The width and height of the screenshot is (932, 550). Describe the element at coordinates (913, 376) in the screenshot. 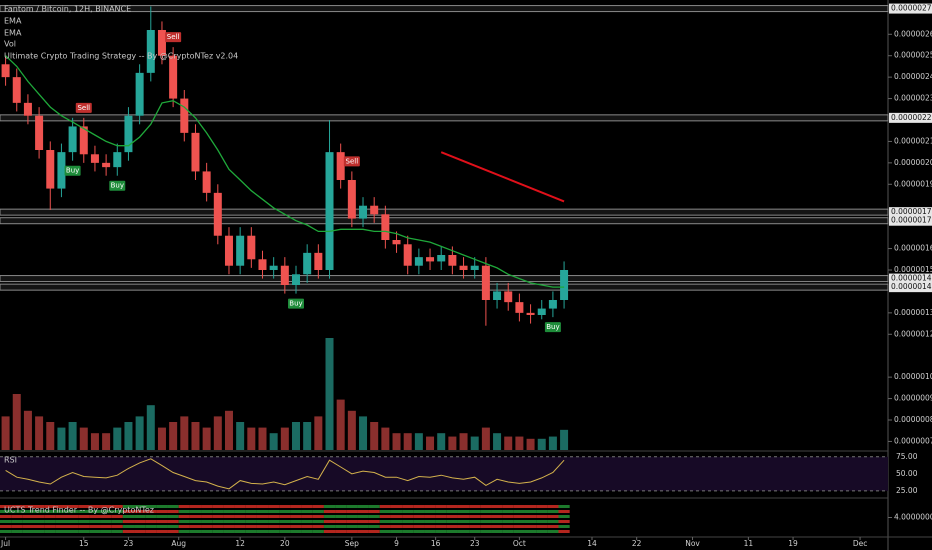

I see `y-tick-label: 0.00000100` at that location.